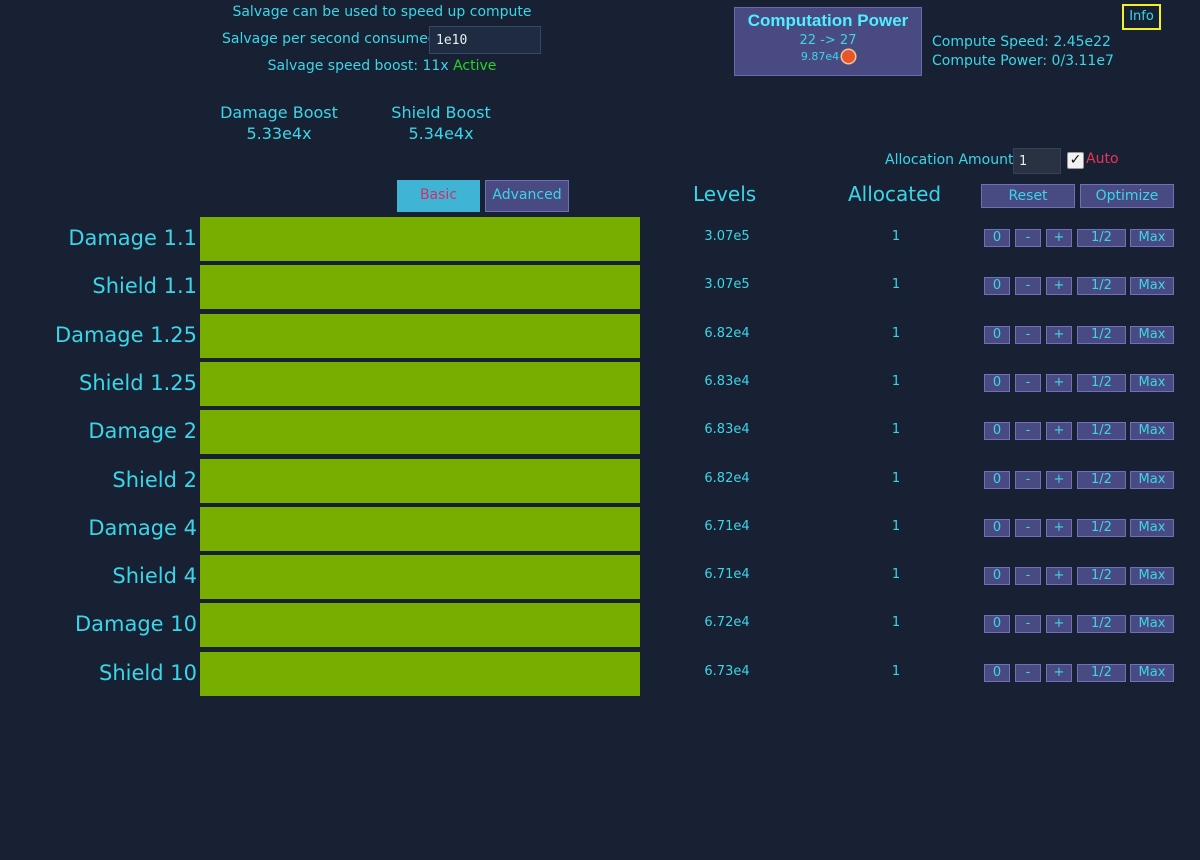 This screenshot has width=1200, height=860. What do you see at coordinates (600, 383) in the screenshot?
I see `upgrade-row: Shield 1.25 6.83e4 1 0- +1/2 Max` at bounding box center [600, 383].